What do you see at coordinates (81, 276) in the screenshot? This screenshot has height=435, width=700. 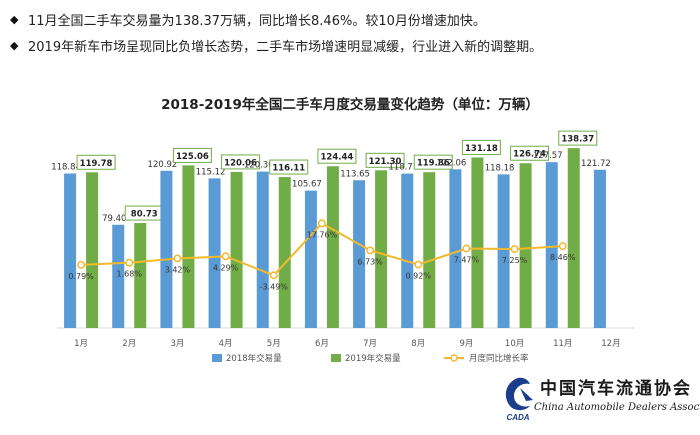 I see `growth-rate-label: 0.79%` at bounding box center [81, 276].